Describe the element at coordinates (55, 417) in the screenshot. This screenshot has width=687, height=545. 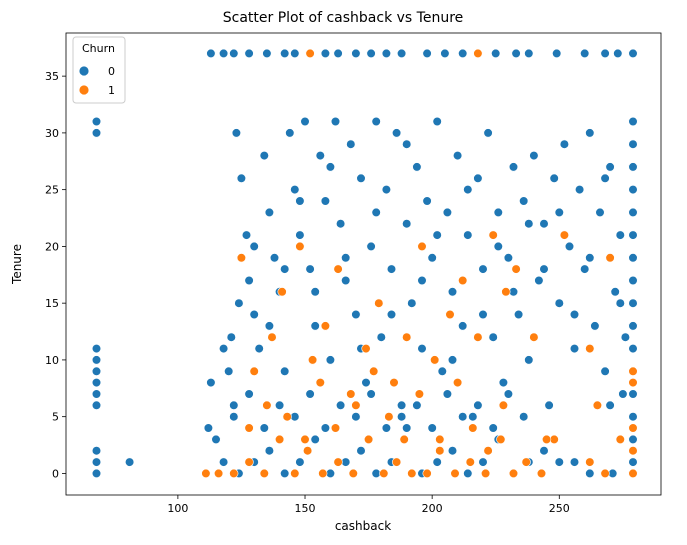
I see `y-tick-label: 5` at that location.